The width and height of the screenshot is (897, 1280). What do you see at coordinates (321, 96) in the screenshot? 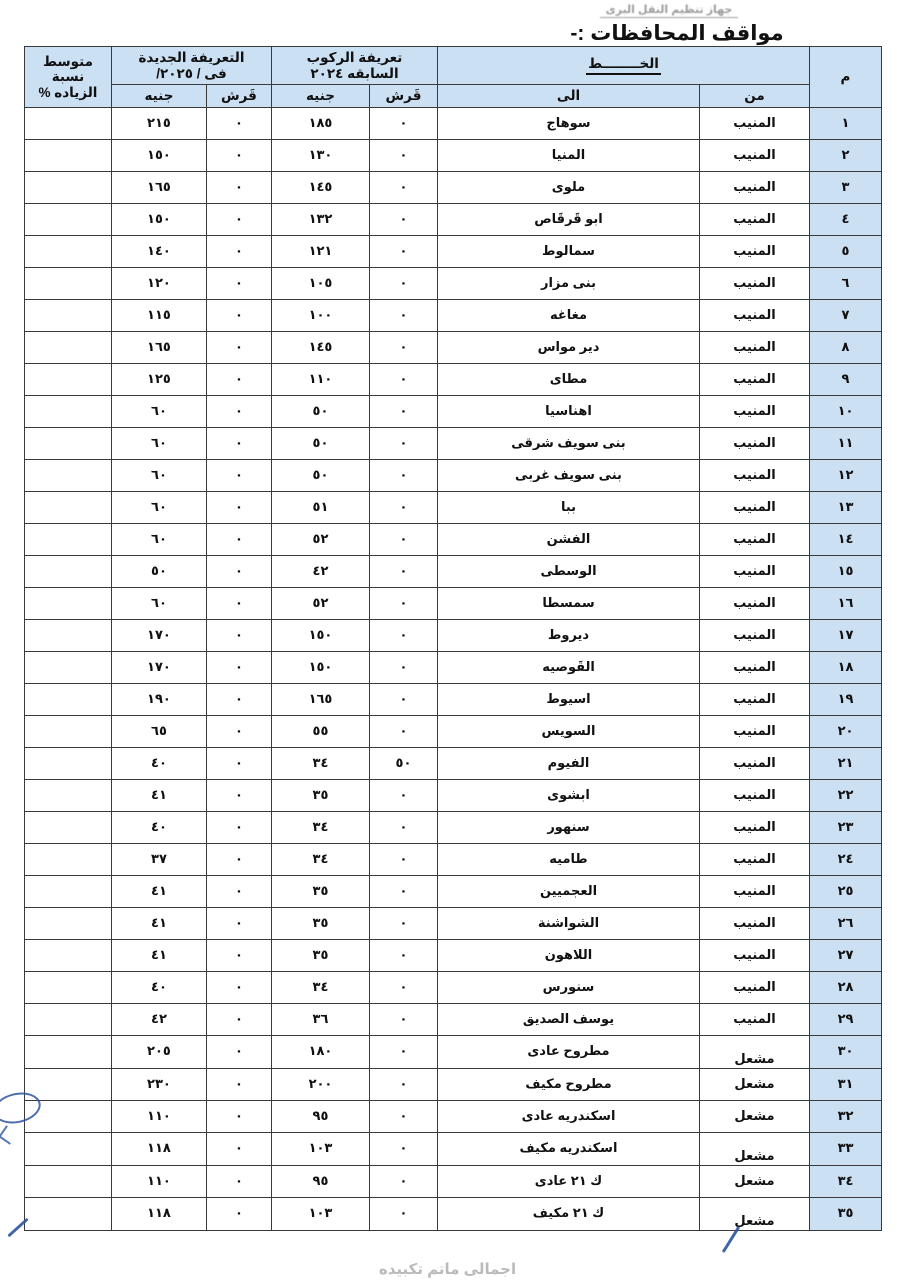
I see `header-old-pound: جنيه` at bounding box center [321, 96].